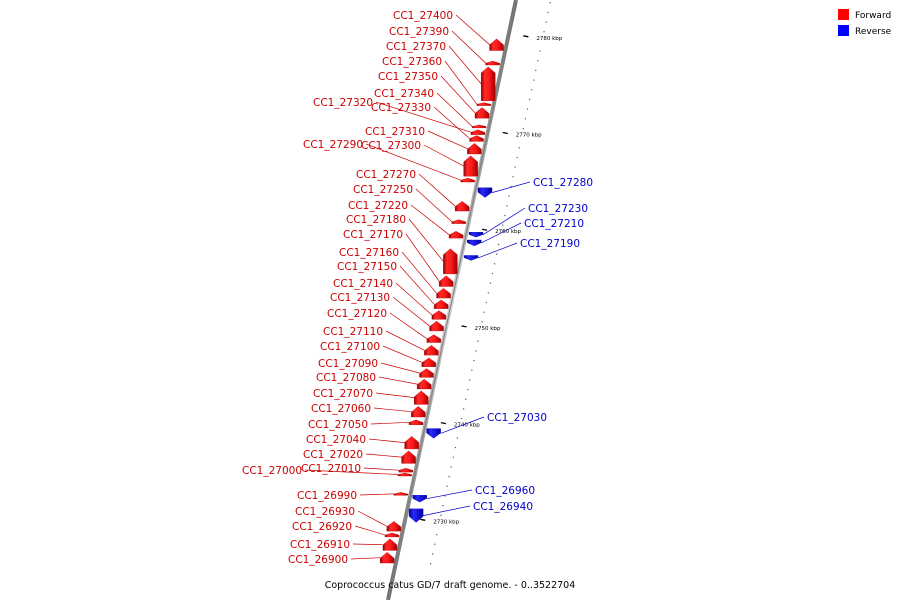 Image resolution: width=900 pixels, height=600 pixels. What do you see at coordinates (338, 425) in the screenshot?
I see `gene-label-cc1-27050: CC1_27050` at bounding box center [338, 425].